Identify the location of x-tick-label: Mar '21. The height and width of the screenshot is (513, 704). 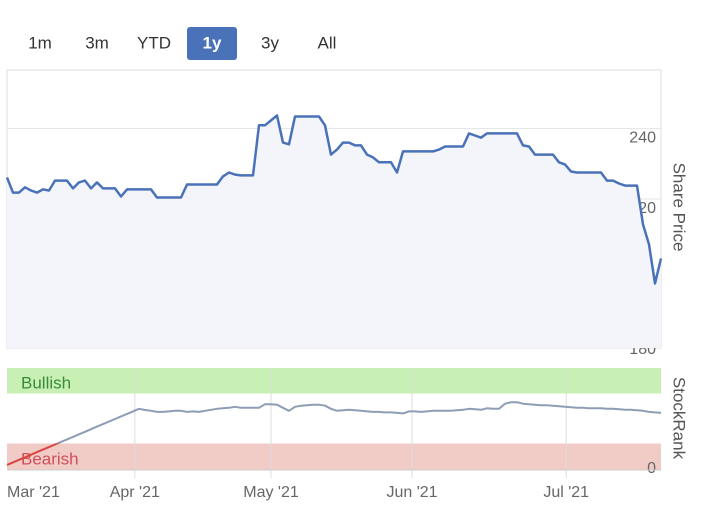
(33, 492).